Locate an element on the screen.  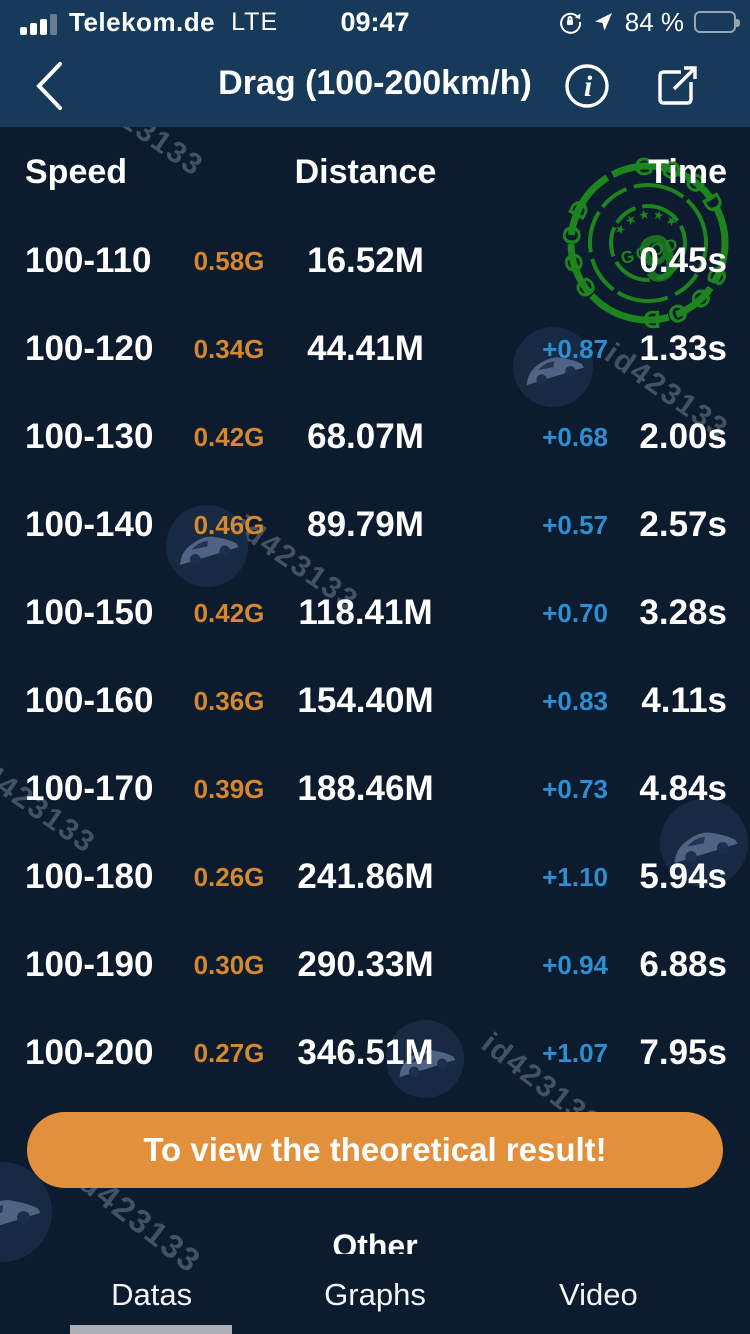
distance-value: 241.86M is located at coordinates (365, 876).